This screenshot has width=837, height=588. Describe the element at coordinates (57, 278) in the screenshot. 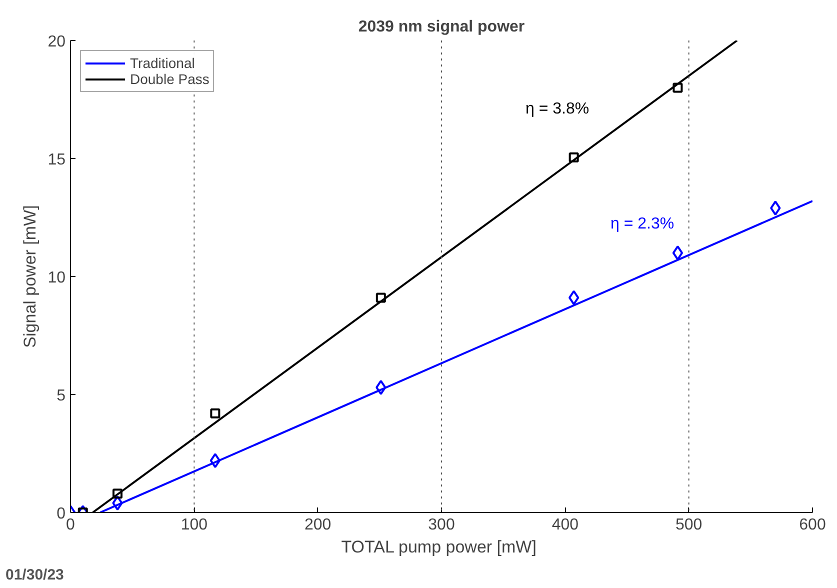

I see `y-tick-label: 10` at that location.